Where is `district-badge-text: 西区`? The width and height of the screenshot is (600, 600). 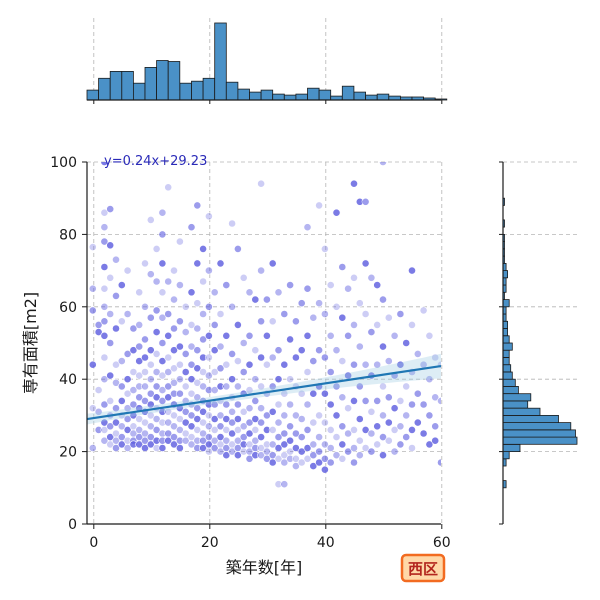 district-badge-text: 西区 is located at coordinates (423, 569).